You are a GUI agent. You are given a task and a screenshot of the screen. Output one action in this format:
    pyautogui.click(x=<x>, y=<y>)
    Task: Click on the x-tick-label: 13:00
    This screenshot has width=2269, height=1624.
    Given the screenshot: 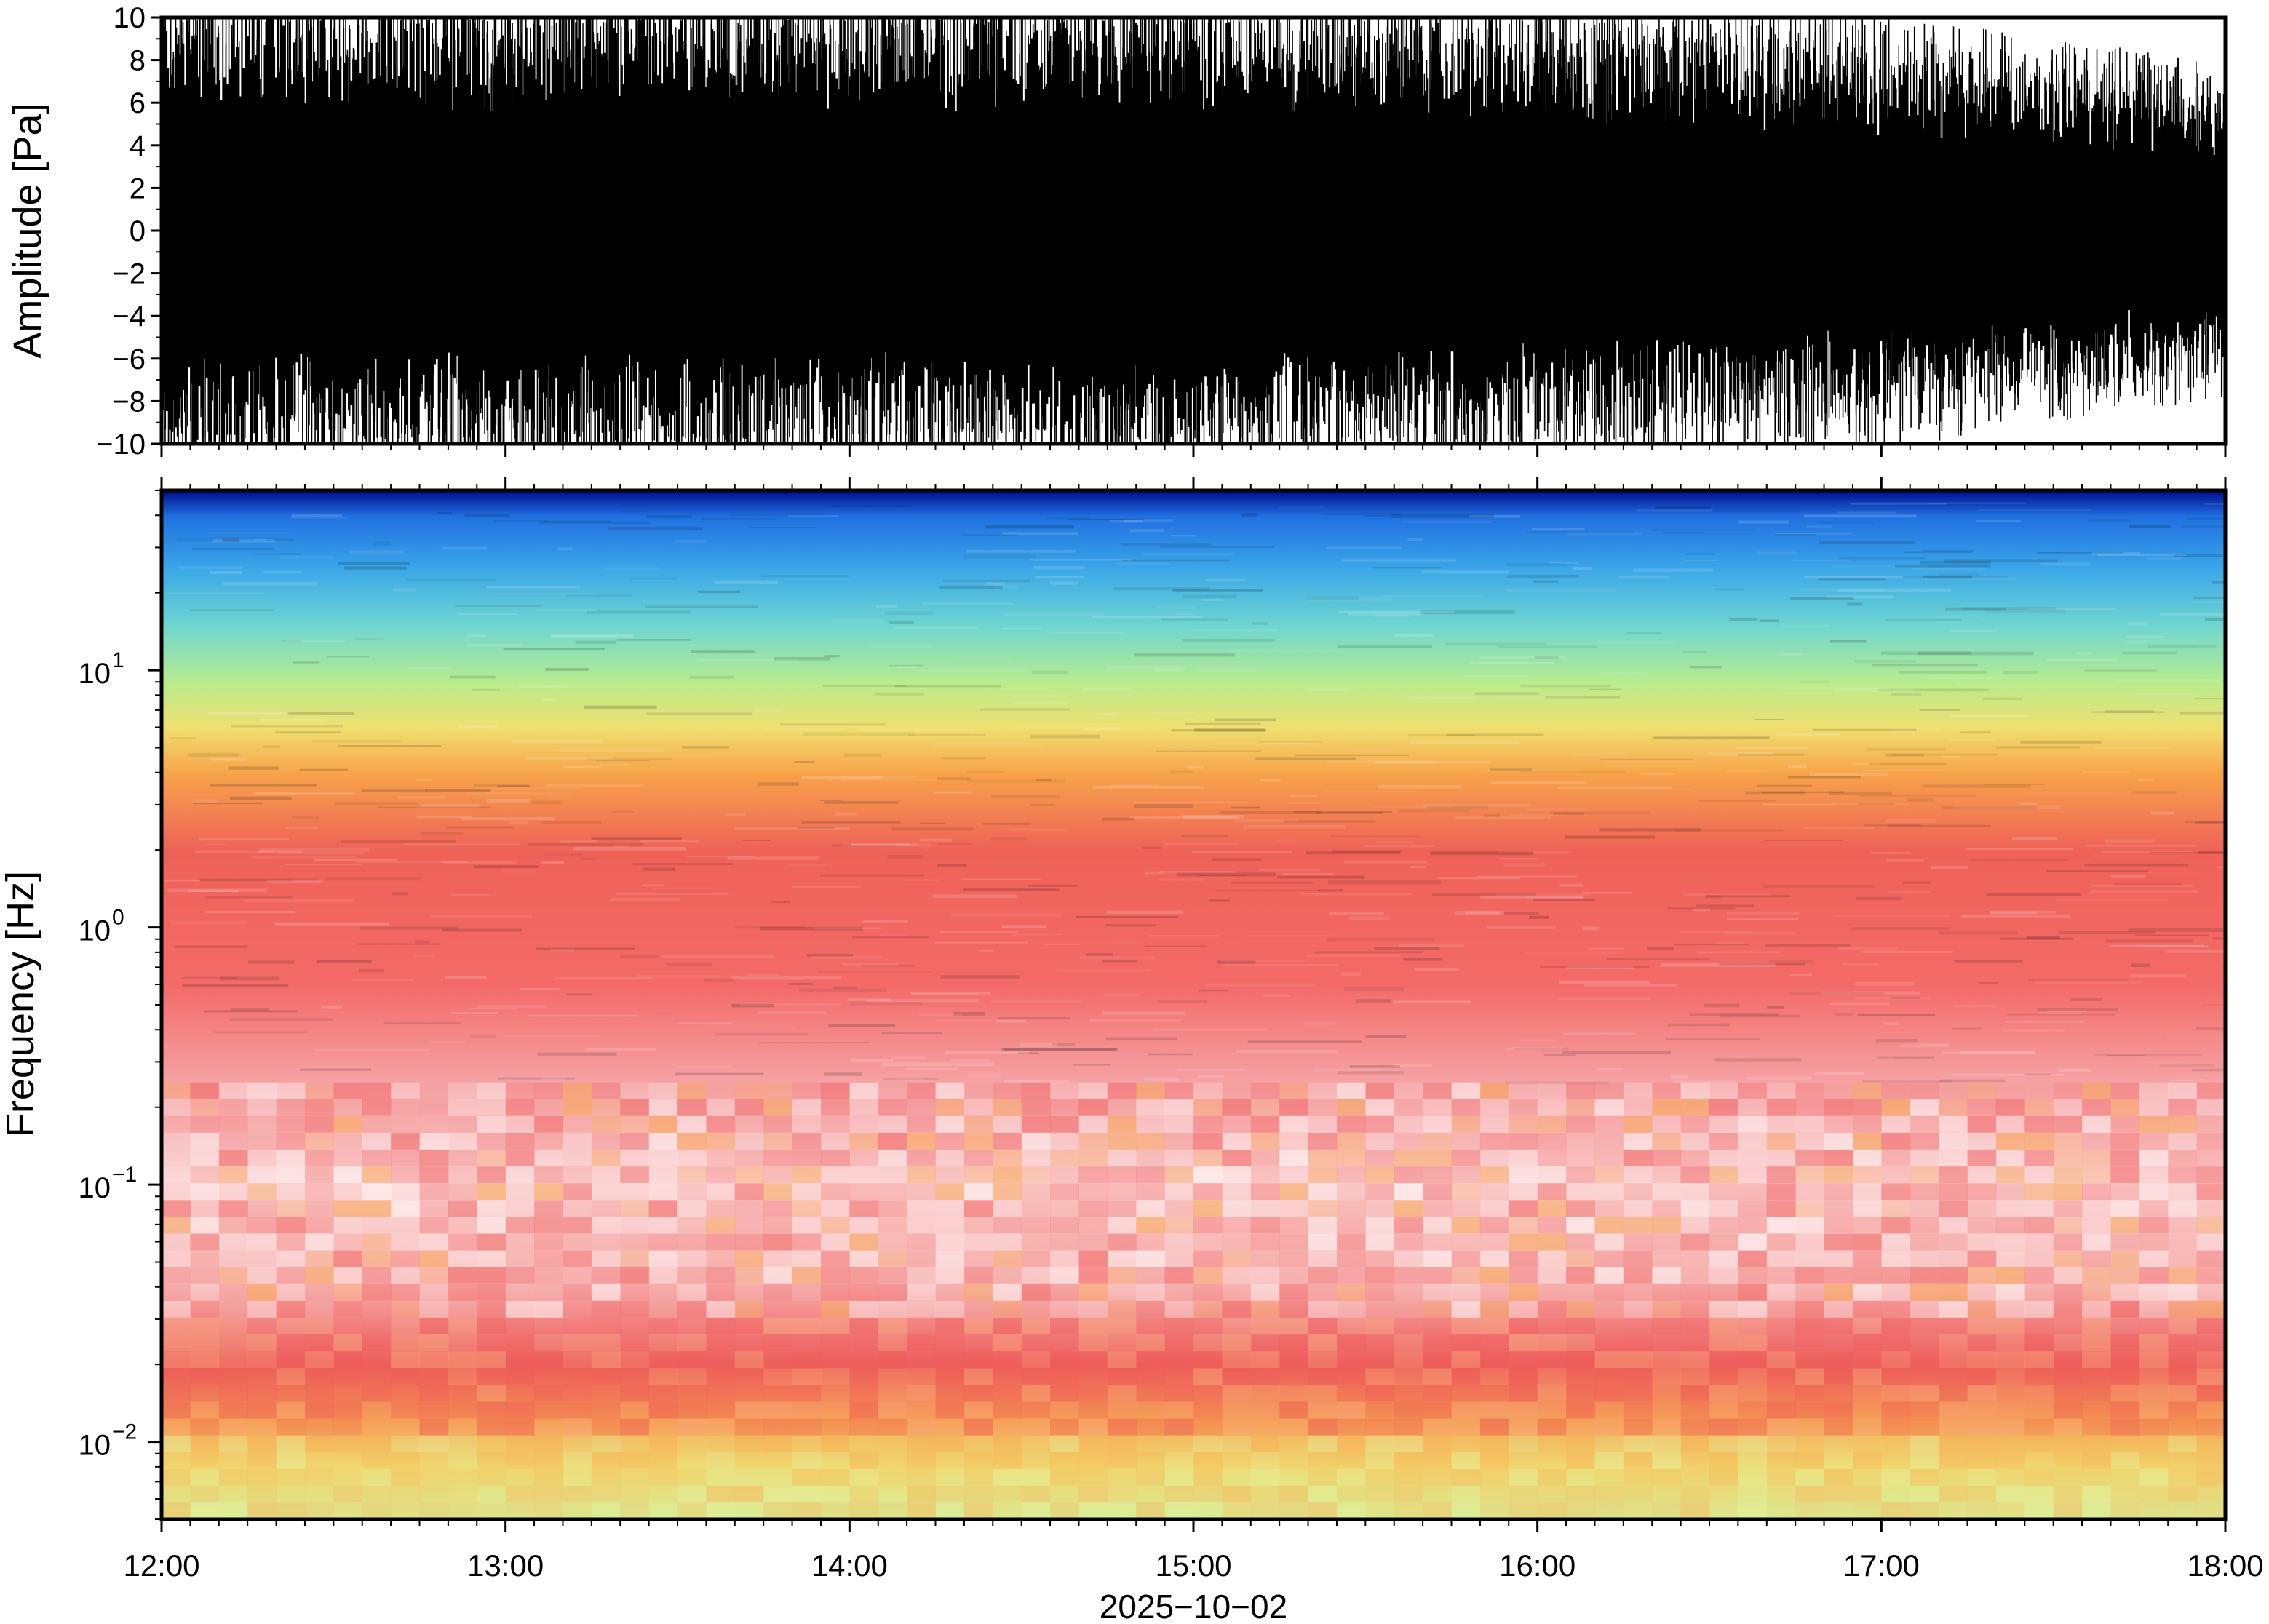 What is the action you would take?
    pyautogui.click(x=506, y=1565)
    